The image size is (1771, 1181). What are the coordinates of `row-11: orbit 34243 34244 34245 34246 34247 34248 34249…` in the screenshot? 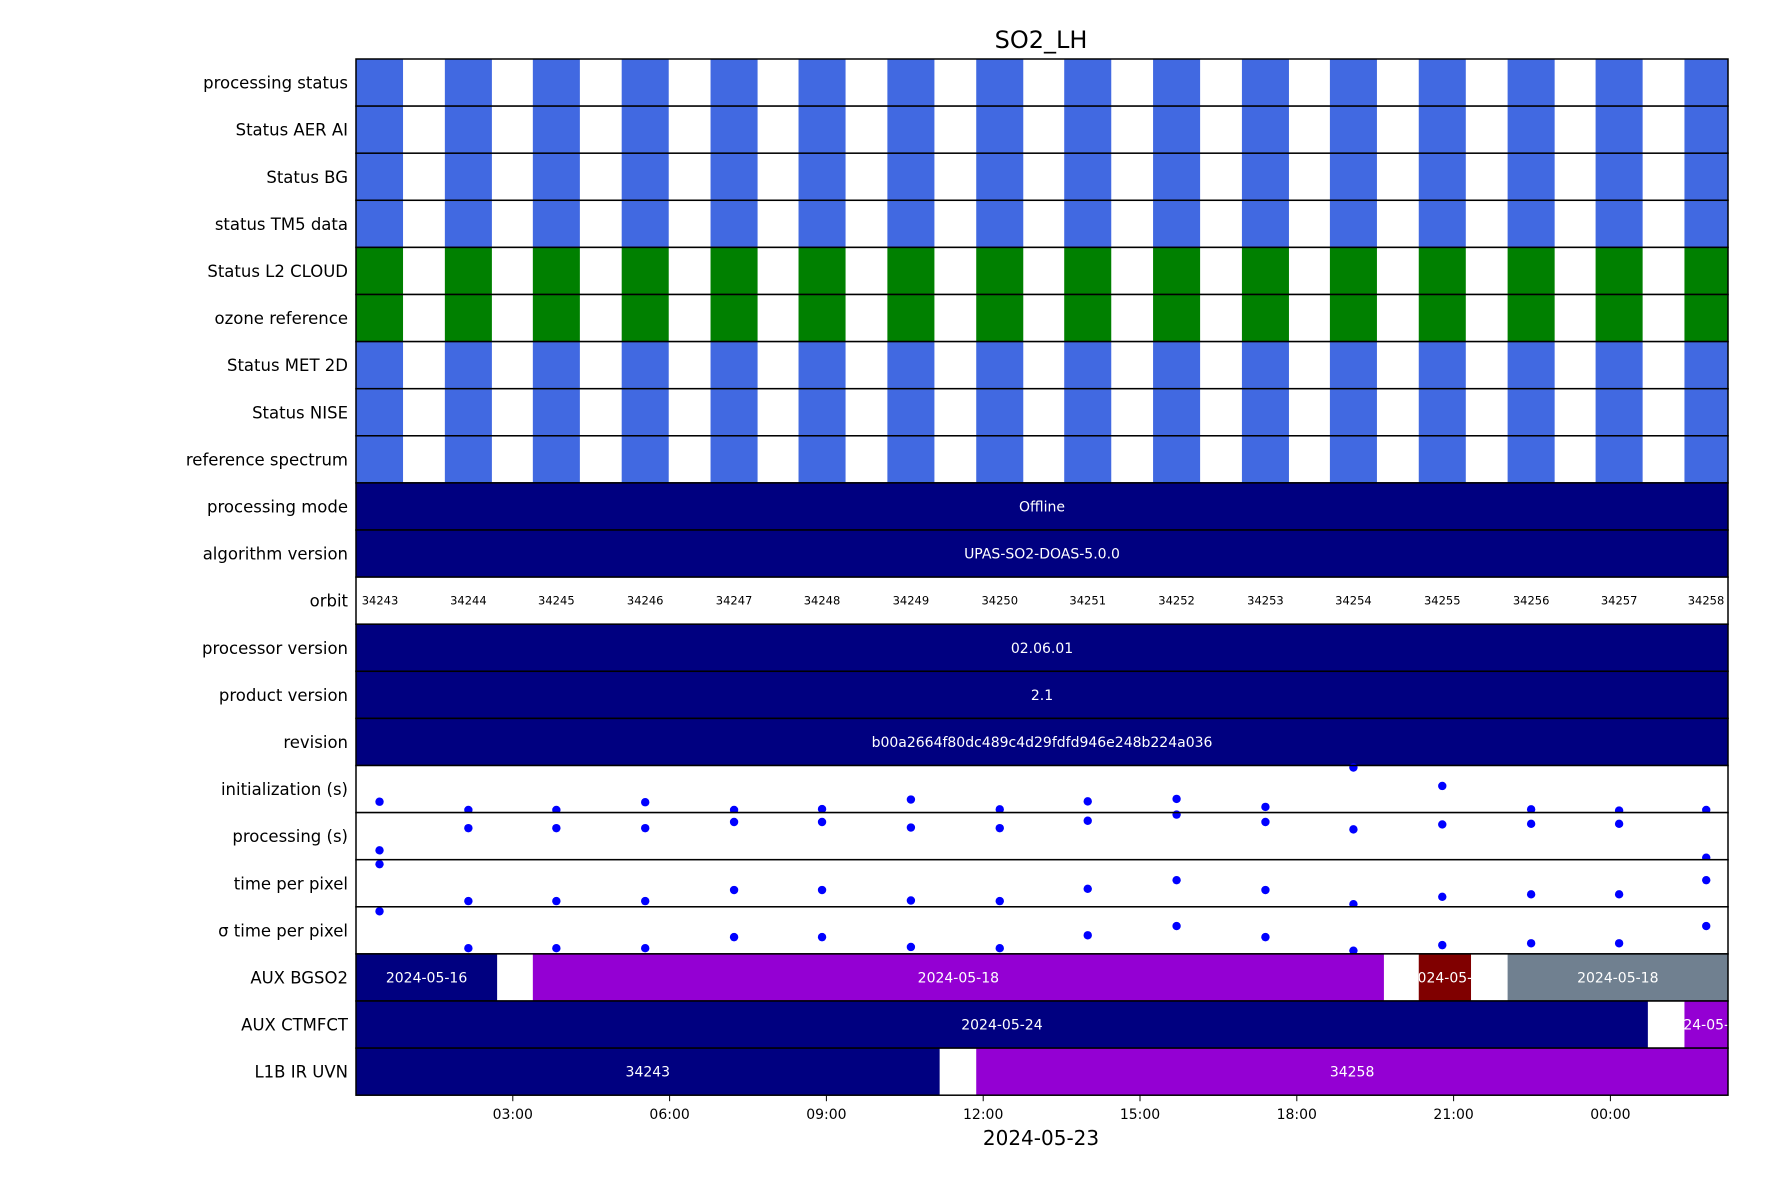 It's located at (1019, 600).